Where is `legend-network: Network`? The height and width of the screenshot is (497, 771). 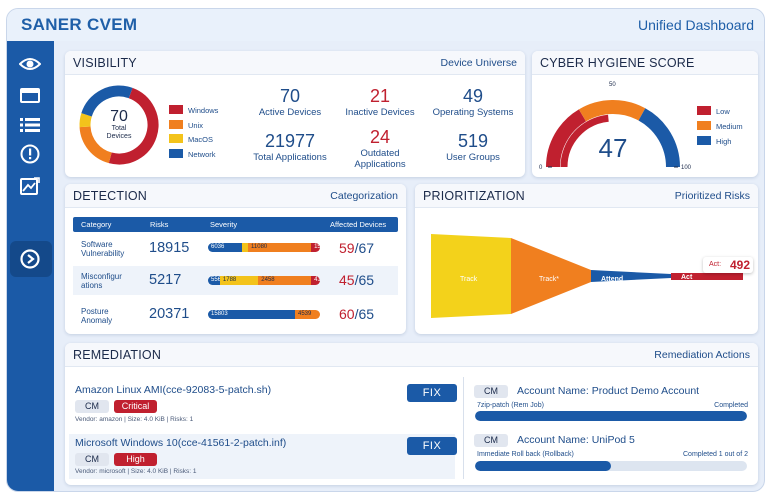 legend-network: Network is located at coordinates (202, 154).